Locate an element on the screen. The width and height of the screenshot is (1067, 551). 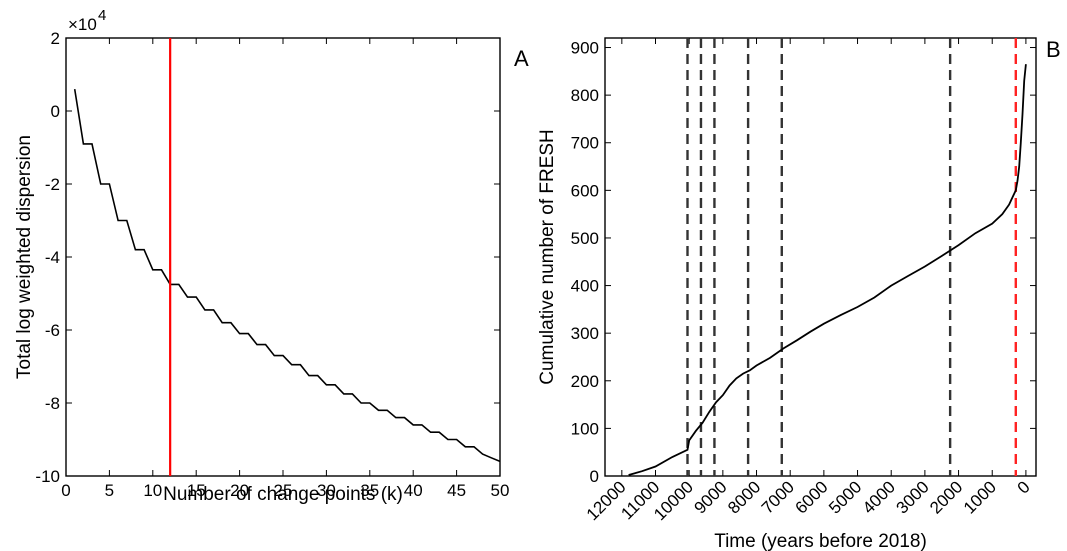
x-tick-label: 9000 is located at coordinates (710, 497).